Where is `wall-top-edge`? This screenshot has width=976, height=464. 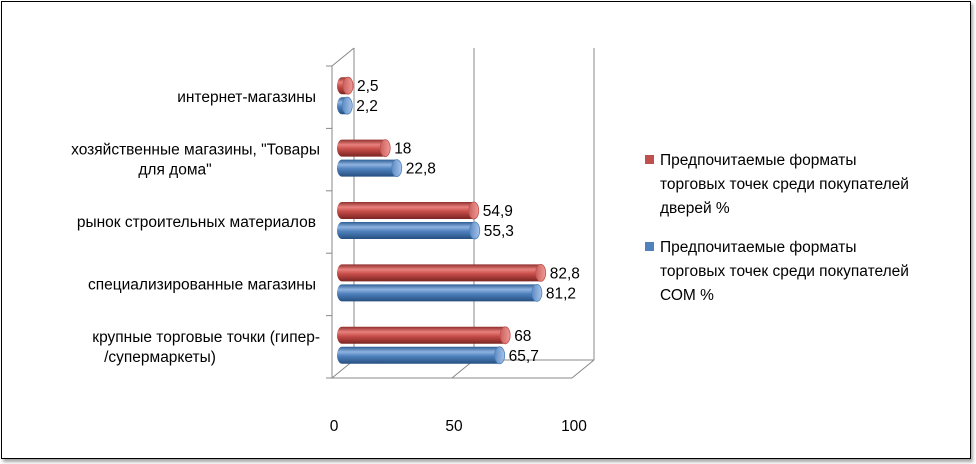 wall-top-edge is located at coordinates (343, 57).